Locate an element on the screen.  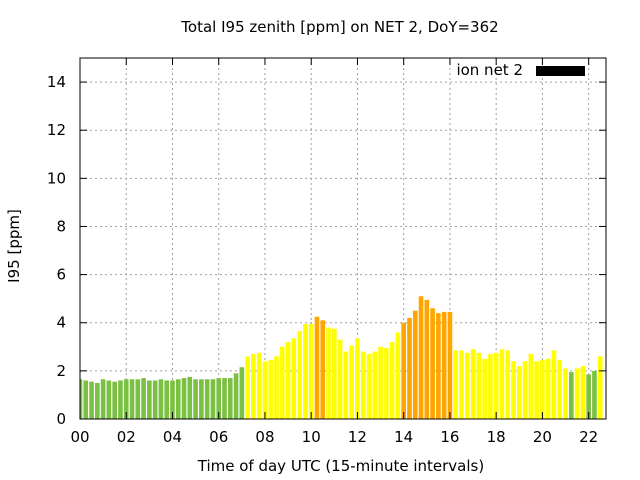
legend: ion net 2 is located at coordinates (520, 70).